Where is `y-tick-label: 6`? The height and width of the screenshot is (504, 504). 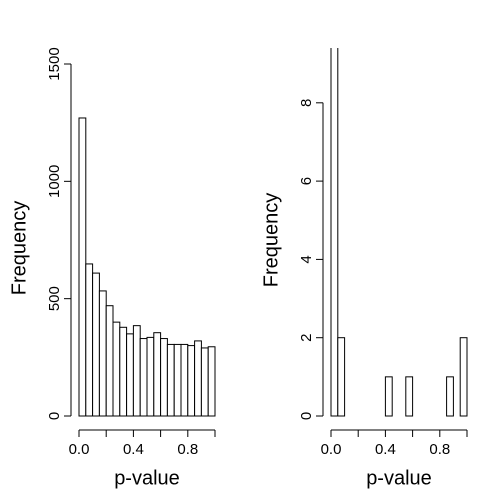
y-tick-label: 6 is located at coordinates (306, 181).